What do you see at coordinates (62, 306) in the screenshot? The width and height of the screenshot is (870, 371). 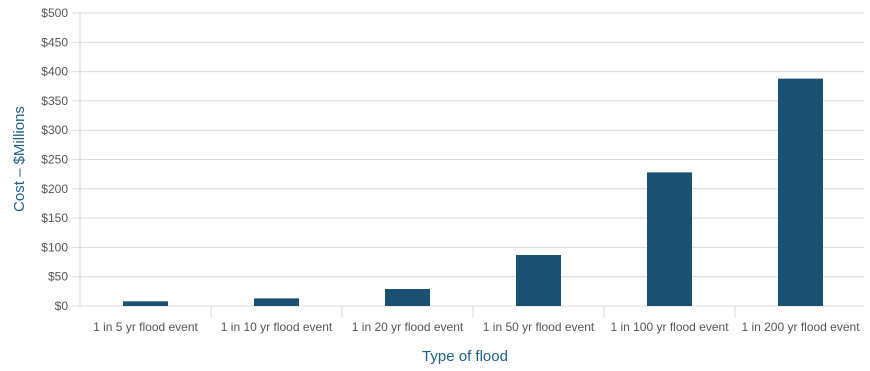 I see `y-tick-label: $0` at bounding box center [62, 306].